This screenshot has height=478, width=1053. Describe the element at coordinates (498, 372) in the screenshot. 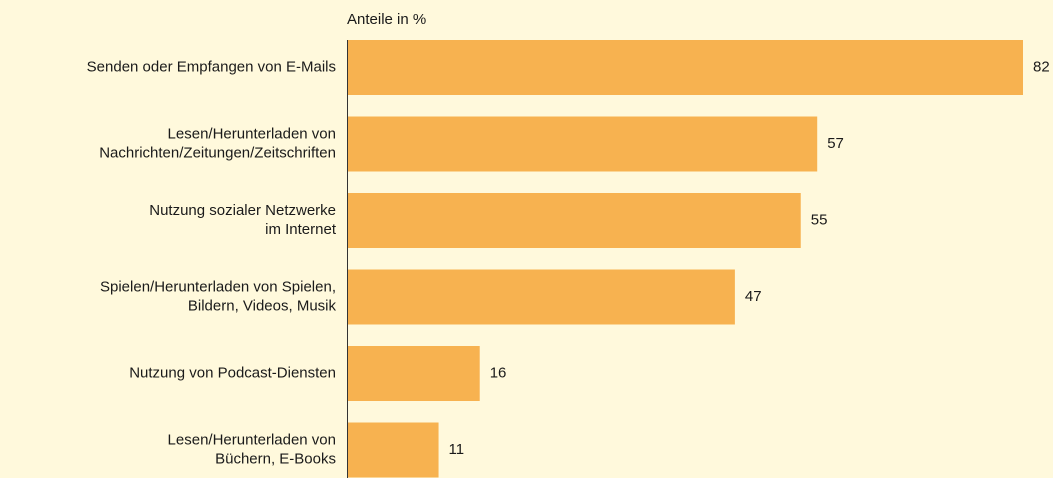

I see `value-label: 16` at that location.